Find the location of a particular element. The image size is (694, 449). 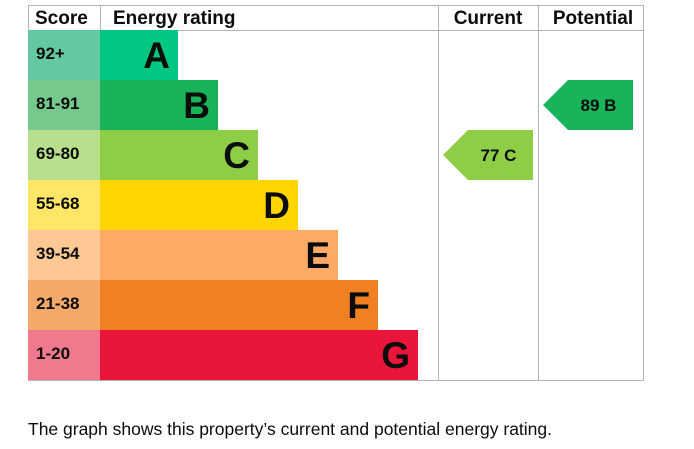

score-label-d: 55-68 is located at coordinates (57, 203).